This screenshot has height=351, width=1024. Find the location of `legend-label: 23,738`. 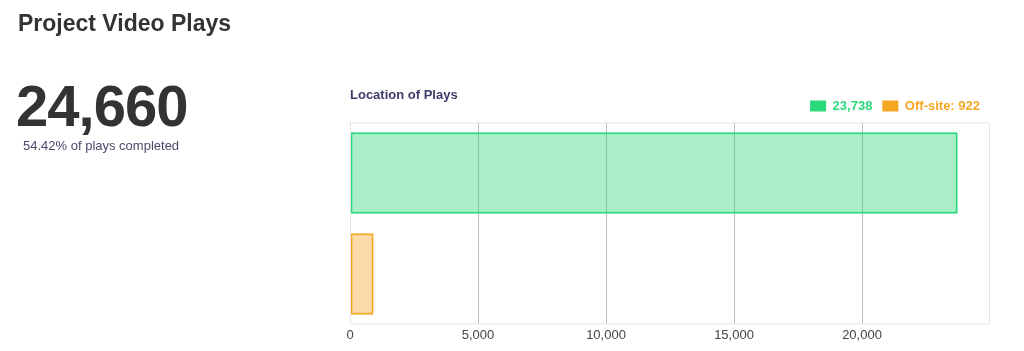

legend-label: 23,738 is located at coordinates (852, 105).